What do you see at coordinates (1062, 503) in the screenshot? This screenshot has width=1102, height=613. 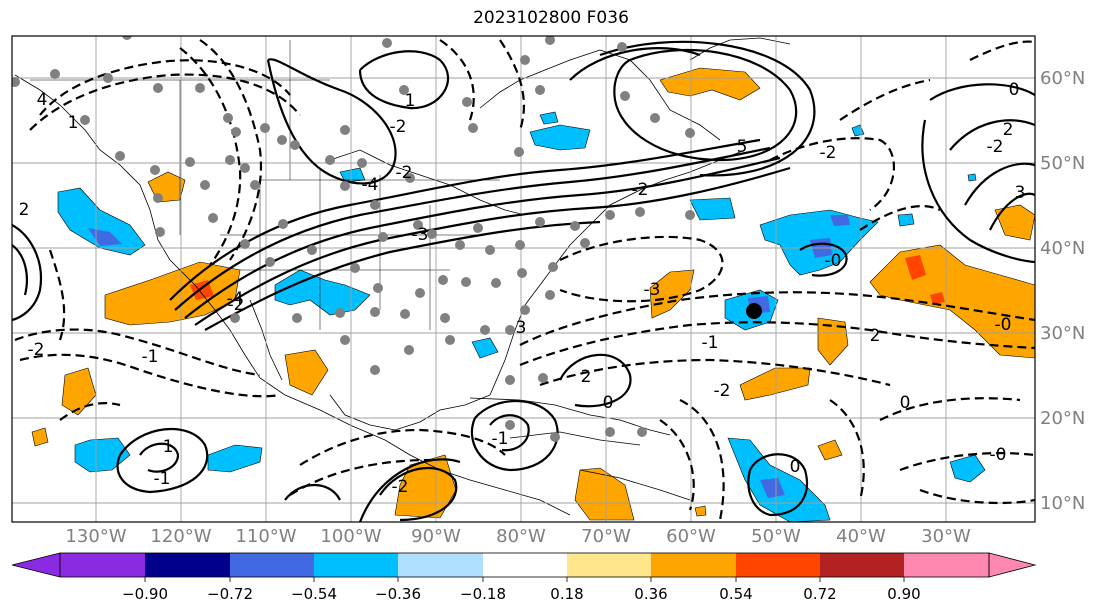 I see `svg-text: 10°N` at bounding box center [1062, 503].